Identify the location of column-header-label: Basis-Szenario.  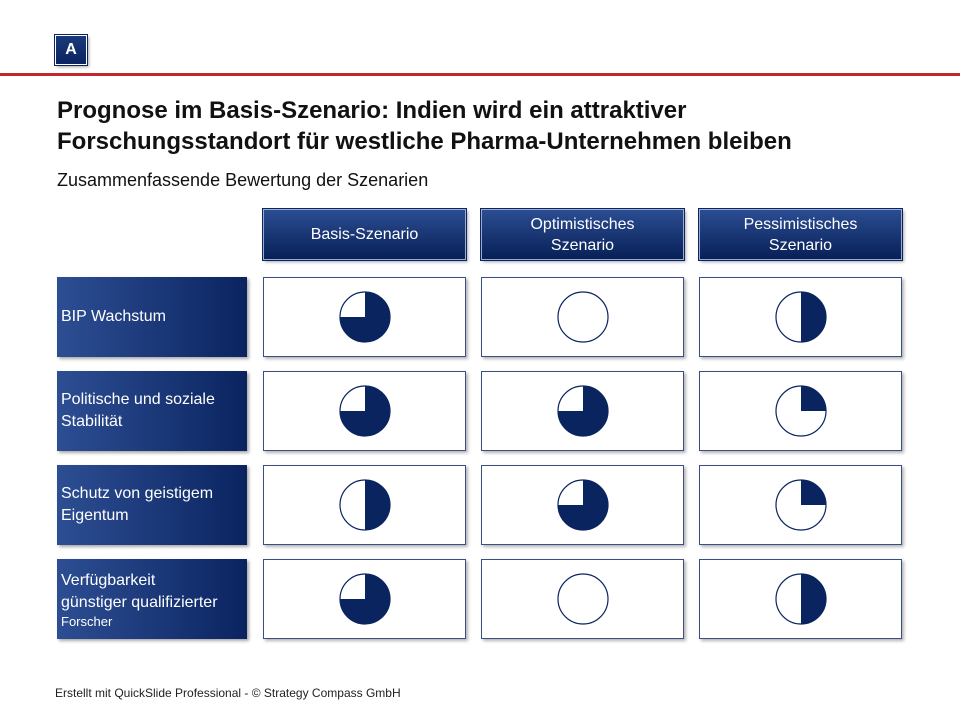
(364, 234).